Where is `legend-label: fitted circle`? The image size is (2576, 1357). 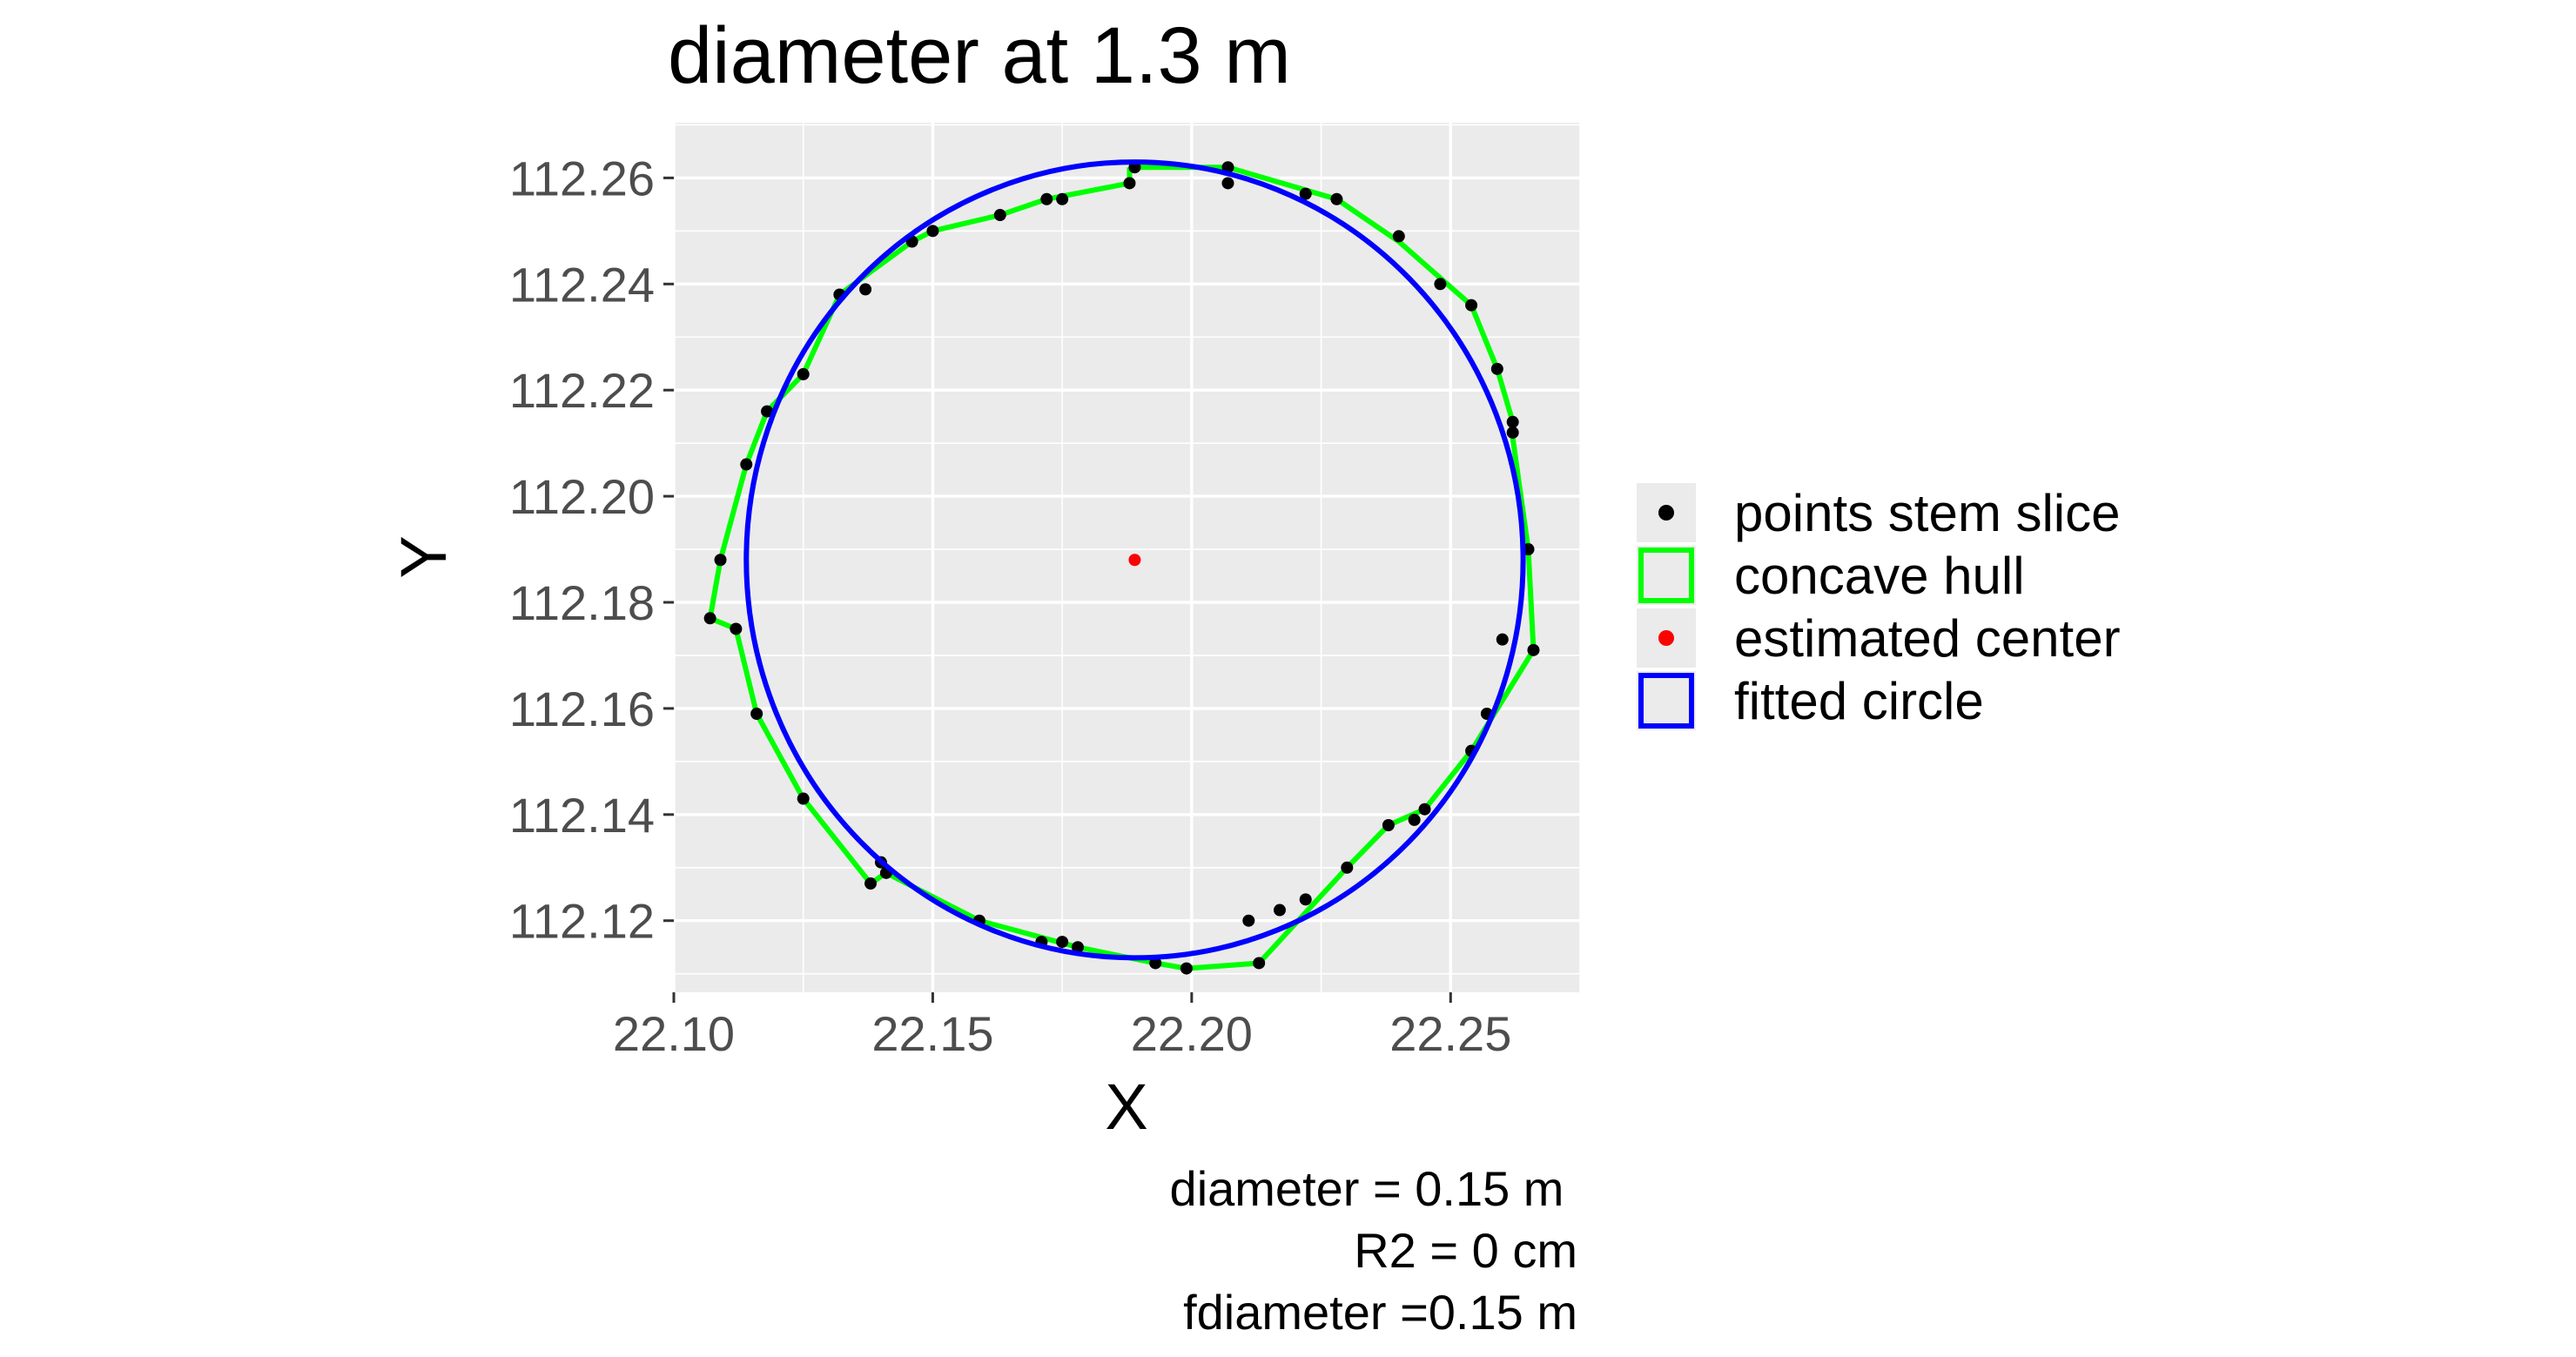
legend-label: fitted circle is located at coordinates (1859, 701).